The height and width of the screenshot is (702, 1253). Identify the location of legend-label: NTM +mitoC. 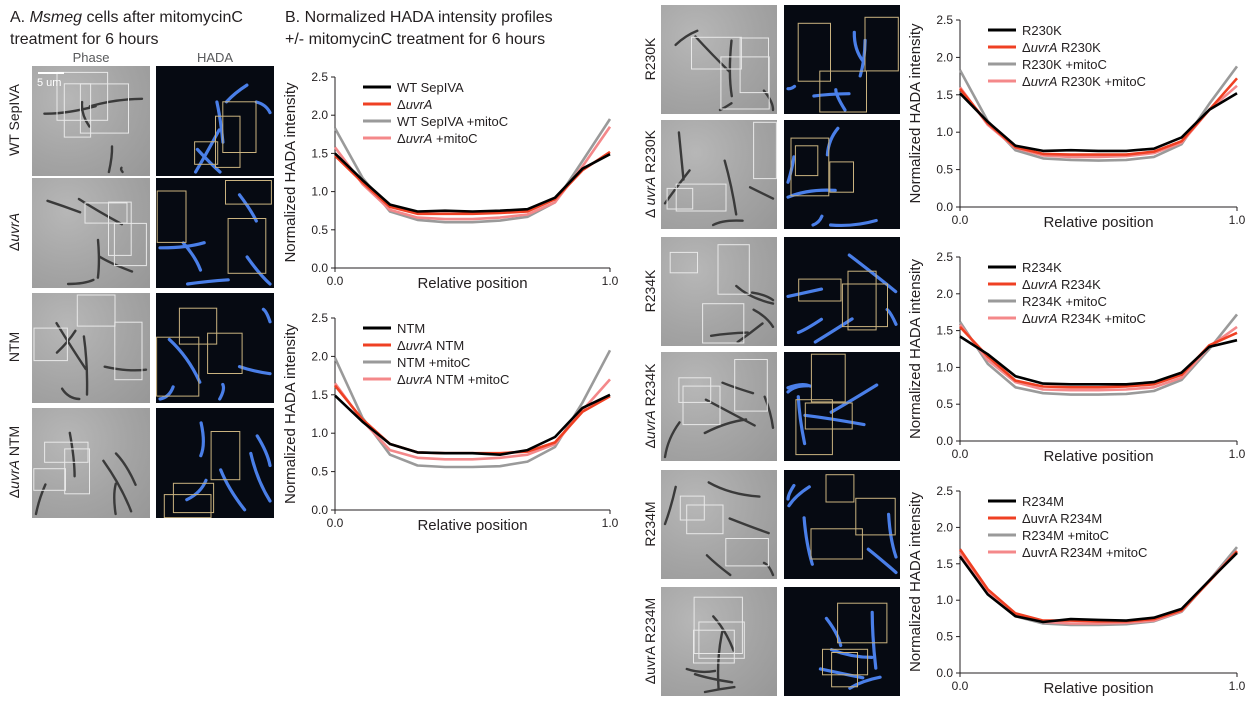
(433, 362).